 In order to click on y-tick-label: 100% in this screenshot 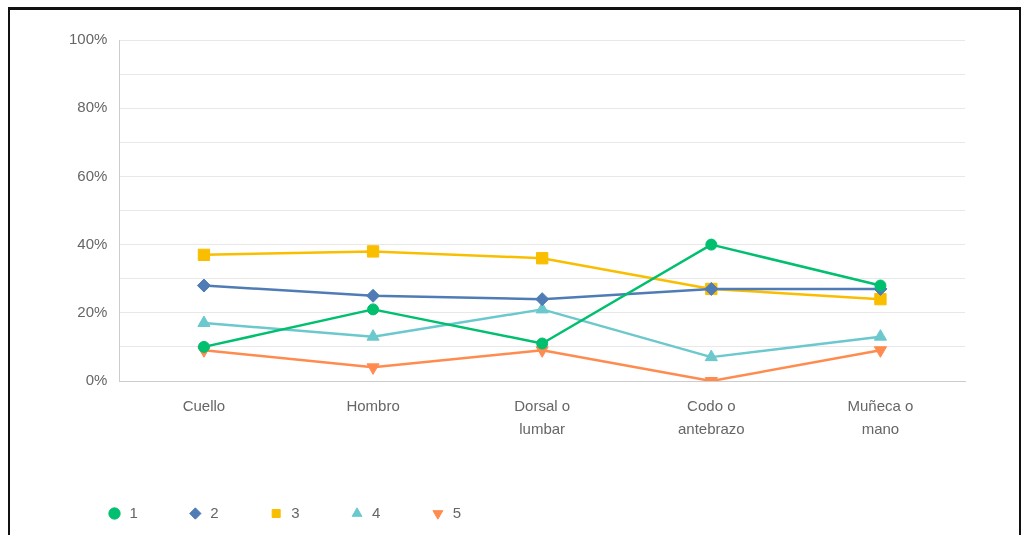, I will do `click(88, 39)`.